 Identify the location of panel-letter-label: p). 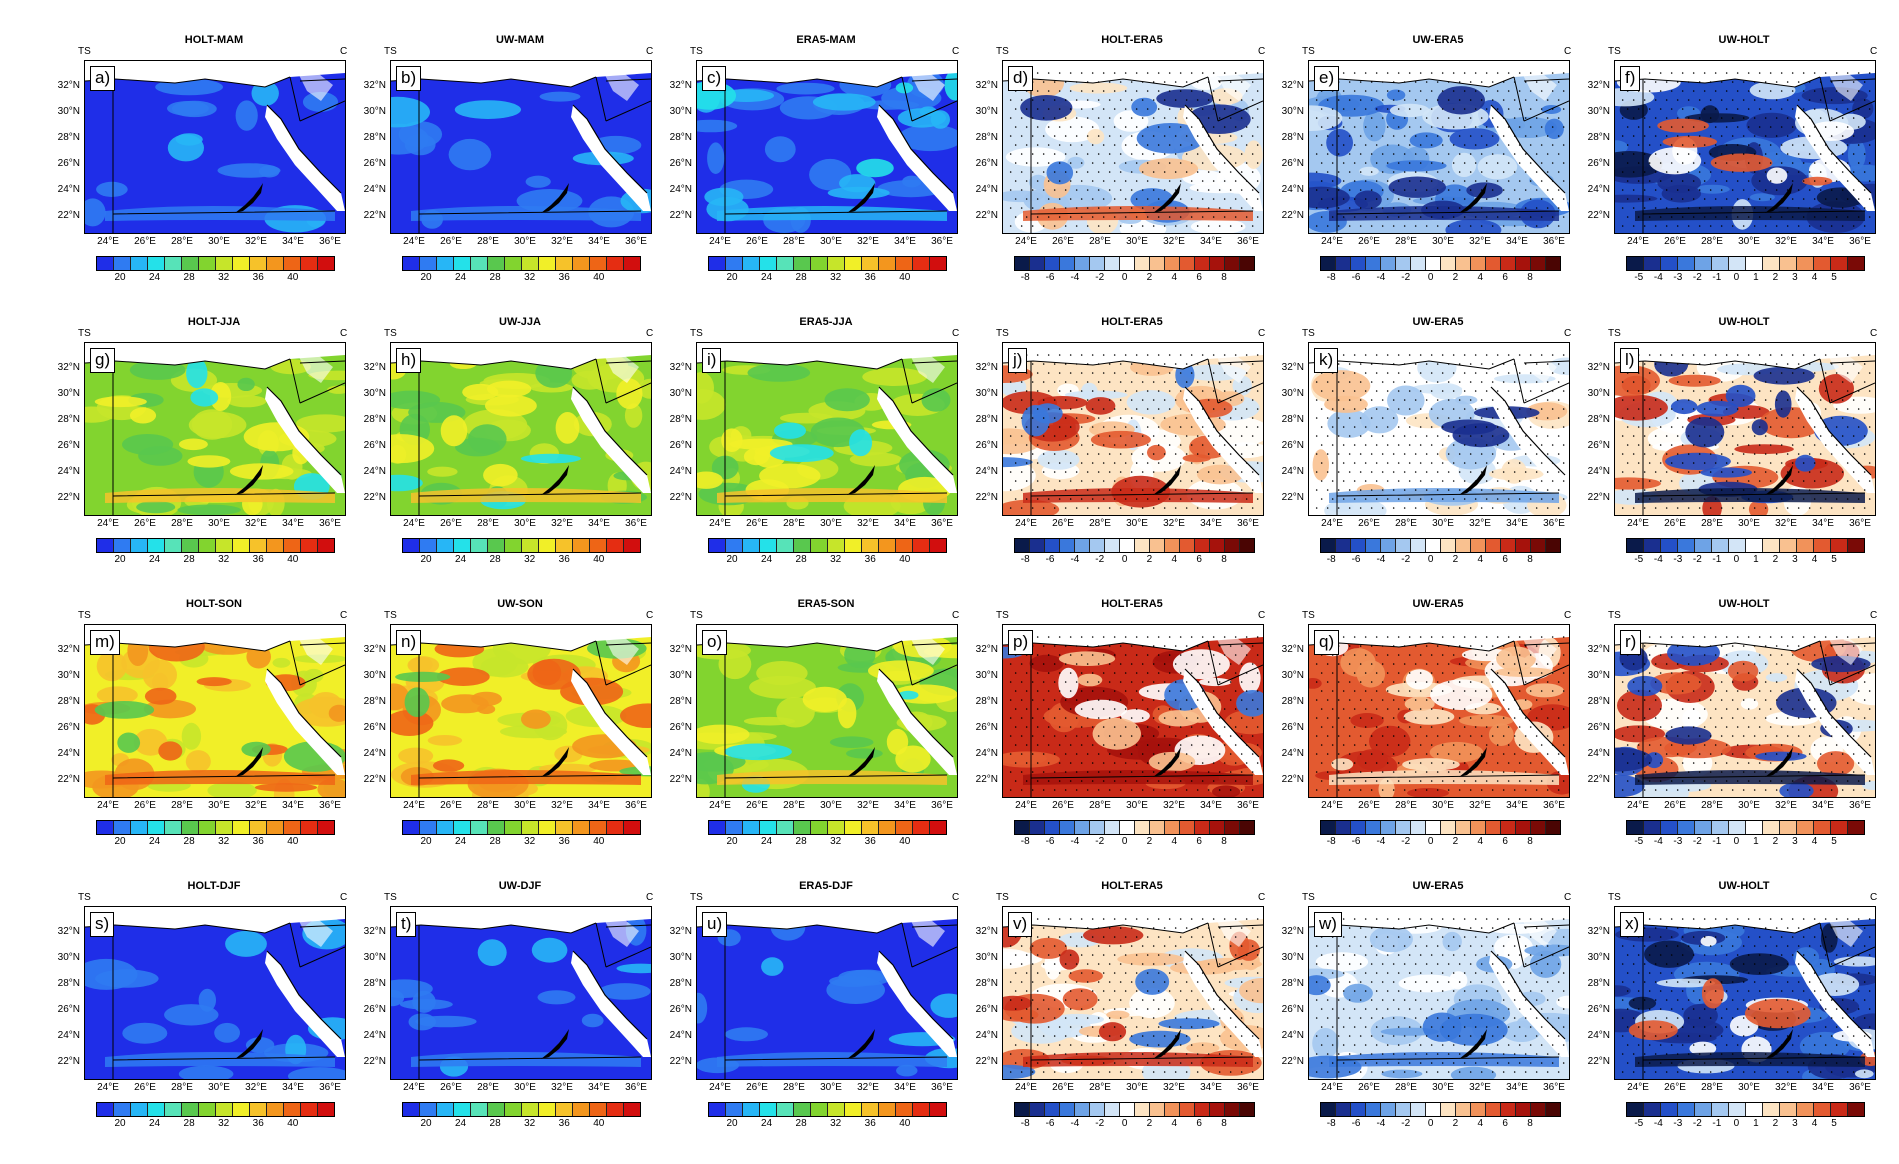
(1021, 642).